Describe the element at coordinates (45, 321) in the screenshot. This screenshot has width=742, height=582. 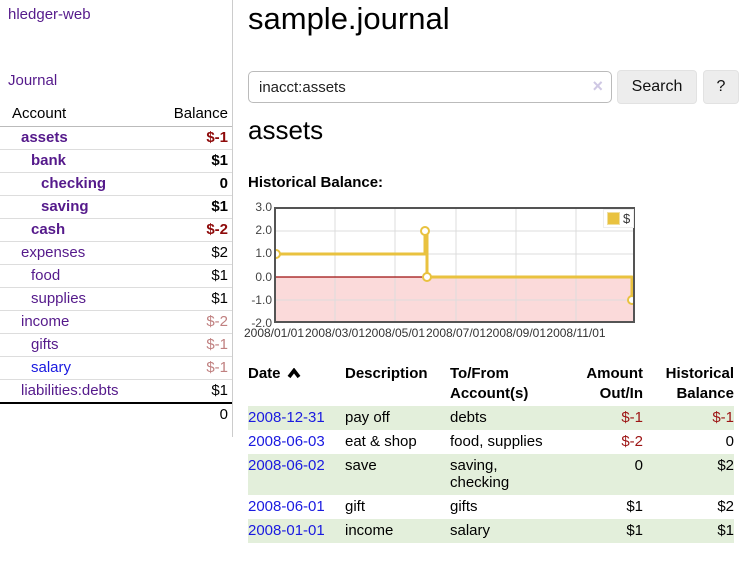
I see `account-link-income: income` at that location.